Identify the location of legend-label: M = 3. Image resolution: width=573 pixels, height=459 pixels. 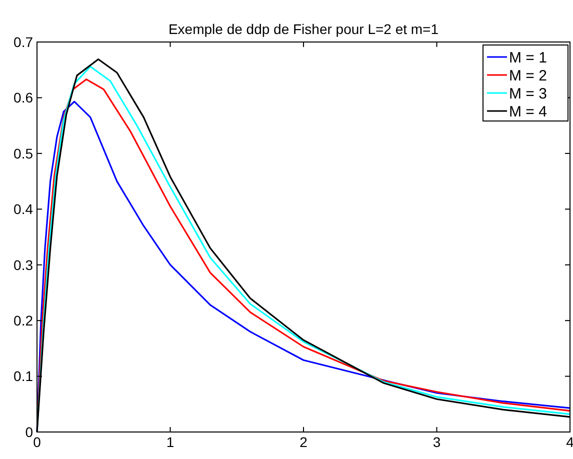
(528, 93).